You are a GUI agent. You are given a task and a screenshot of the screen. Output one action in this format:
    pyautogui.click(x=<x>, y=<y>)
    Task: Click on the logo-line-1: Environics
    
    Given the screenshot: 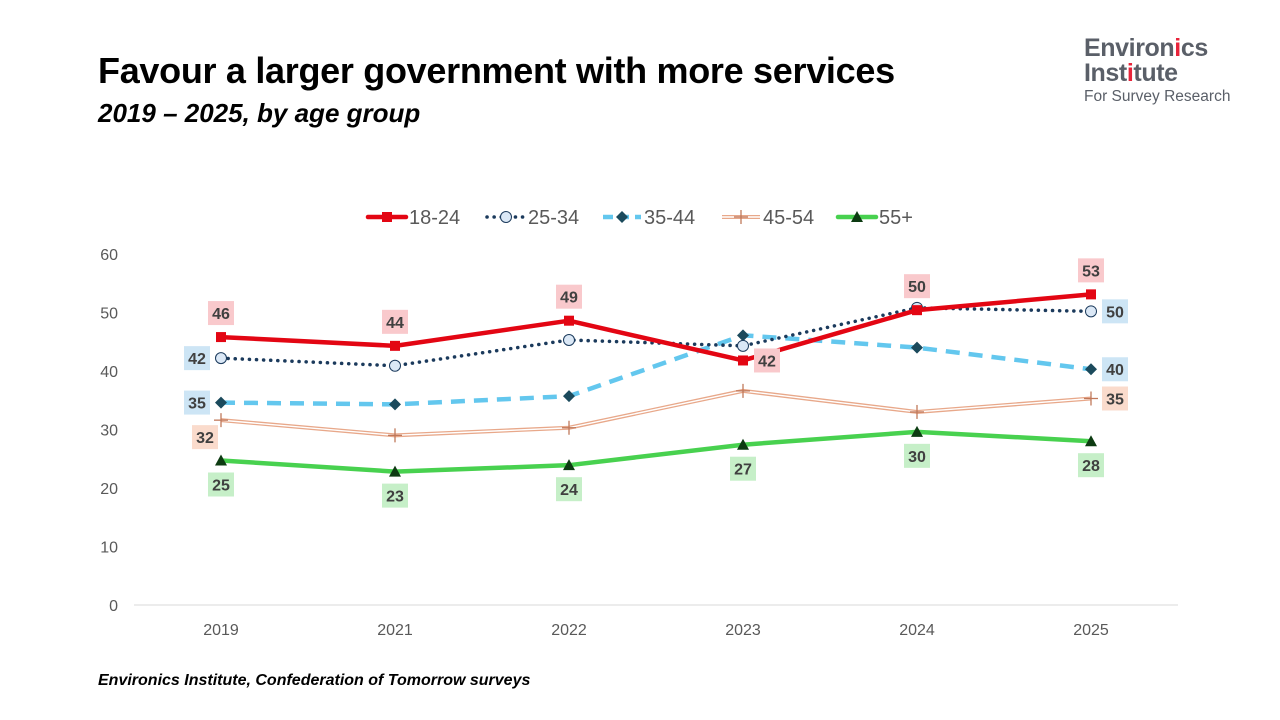 What is the action you would take?
    pyautogui.click(x=1157, y=48)
    